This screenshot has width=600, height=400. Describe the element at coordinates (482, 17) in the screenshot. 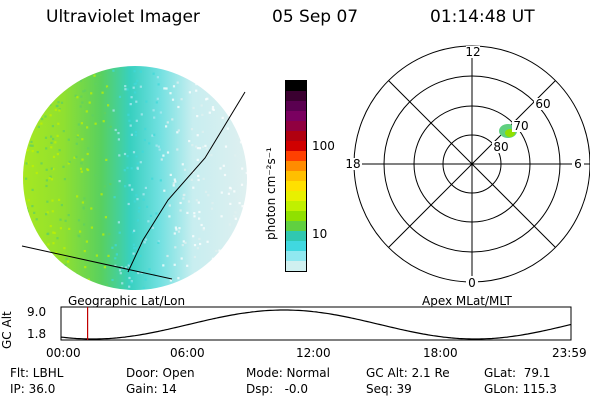

I see `time-label: 01:14:48 UT` at that location.